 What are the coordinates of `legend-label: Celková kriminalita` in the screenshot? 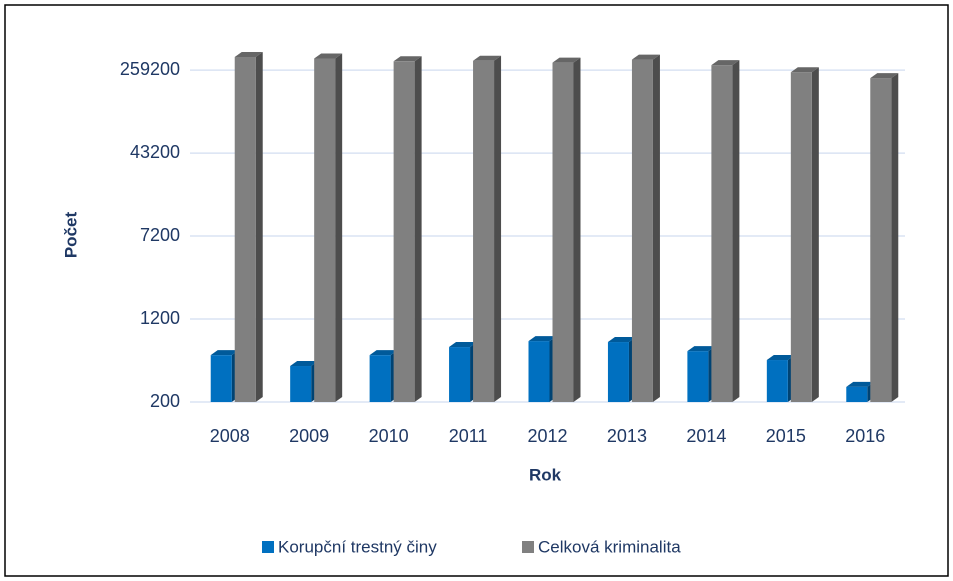 It's located at (609, 546).